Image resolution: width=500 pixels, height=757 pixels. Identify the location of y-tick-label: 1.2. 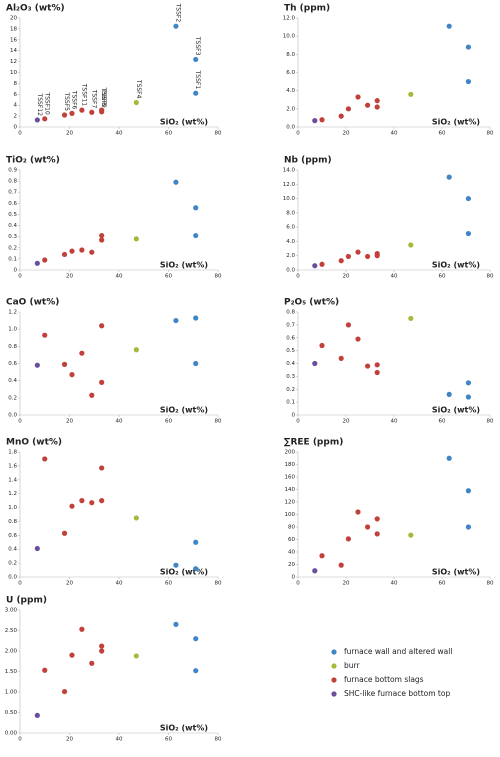
(12, 494).